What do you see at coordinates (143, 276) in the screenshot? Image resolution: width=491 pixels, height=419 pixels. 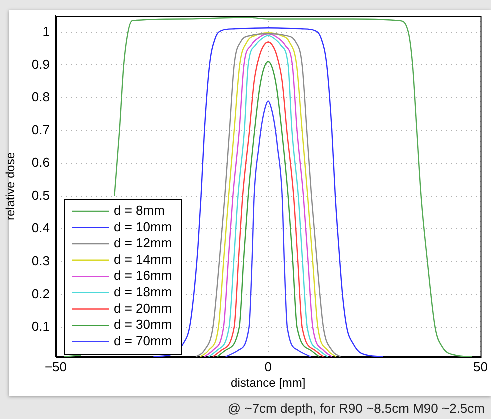 I see `legend-label: d = 16mm` at bounding box center [143, 276].